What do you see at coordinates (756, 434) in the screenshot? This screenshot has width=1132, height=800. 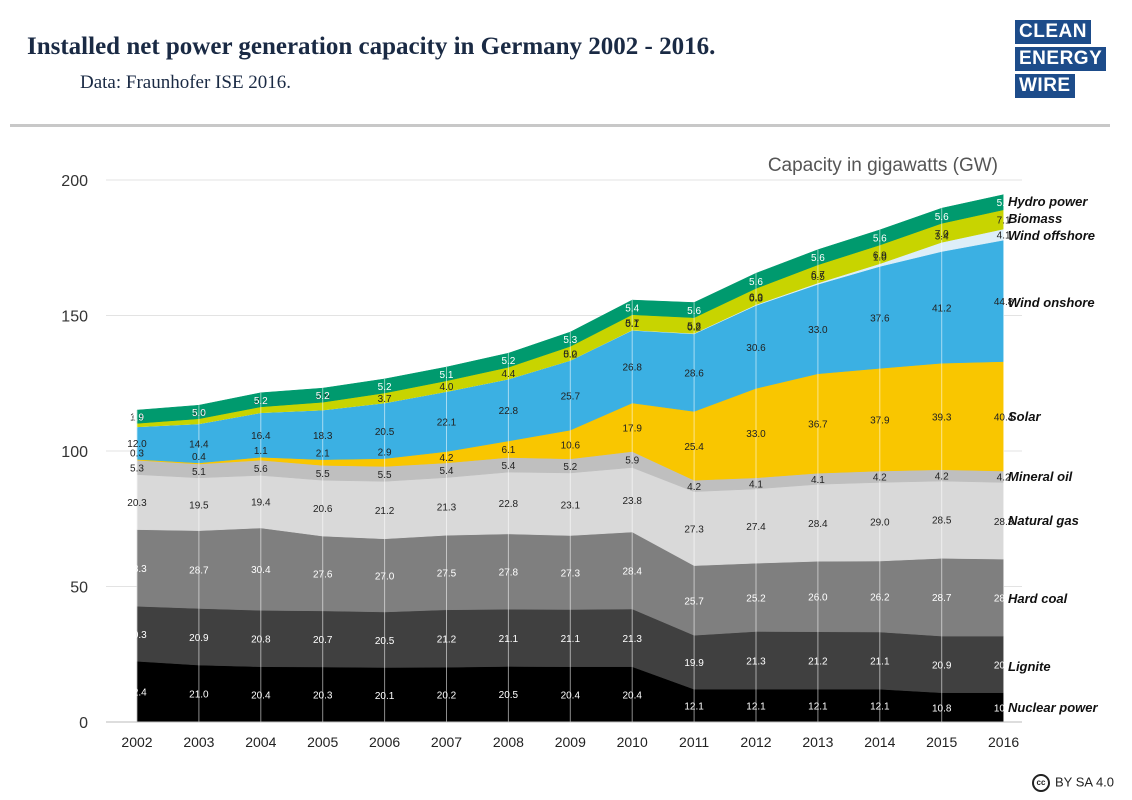 I see `data-label-solar: 33.0` at bounding box center [756, 434].